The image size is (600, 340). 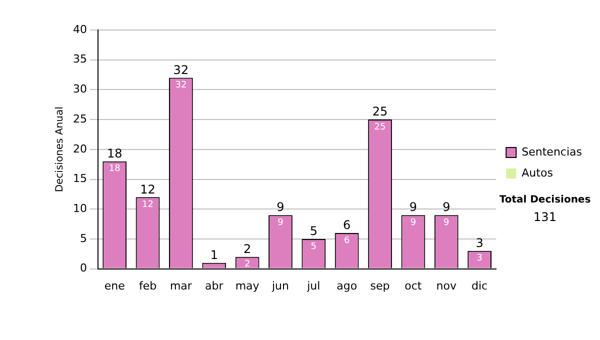 I want to click on legend-label: Sentencias, so click(x=552, y=151).